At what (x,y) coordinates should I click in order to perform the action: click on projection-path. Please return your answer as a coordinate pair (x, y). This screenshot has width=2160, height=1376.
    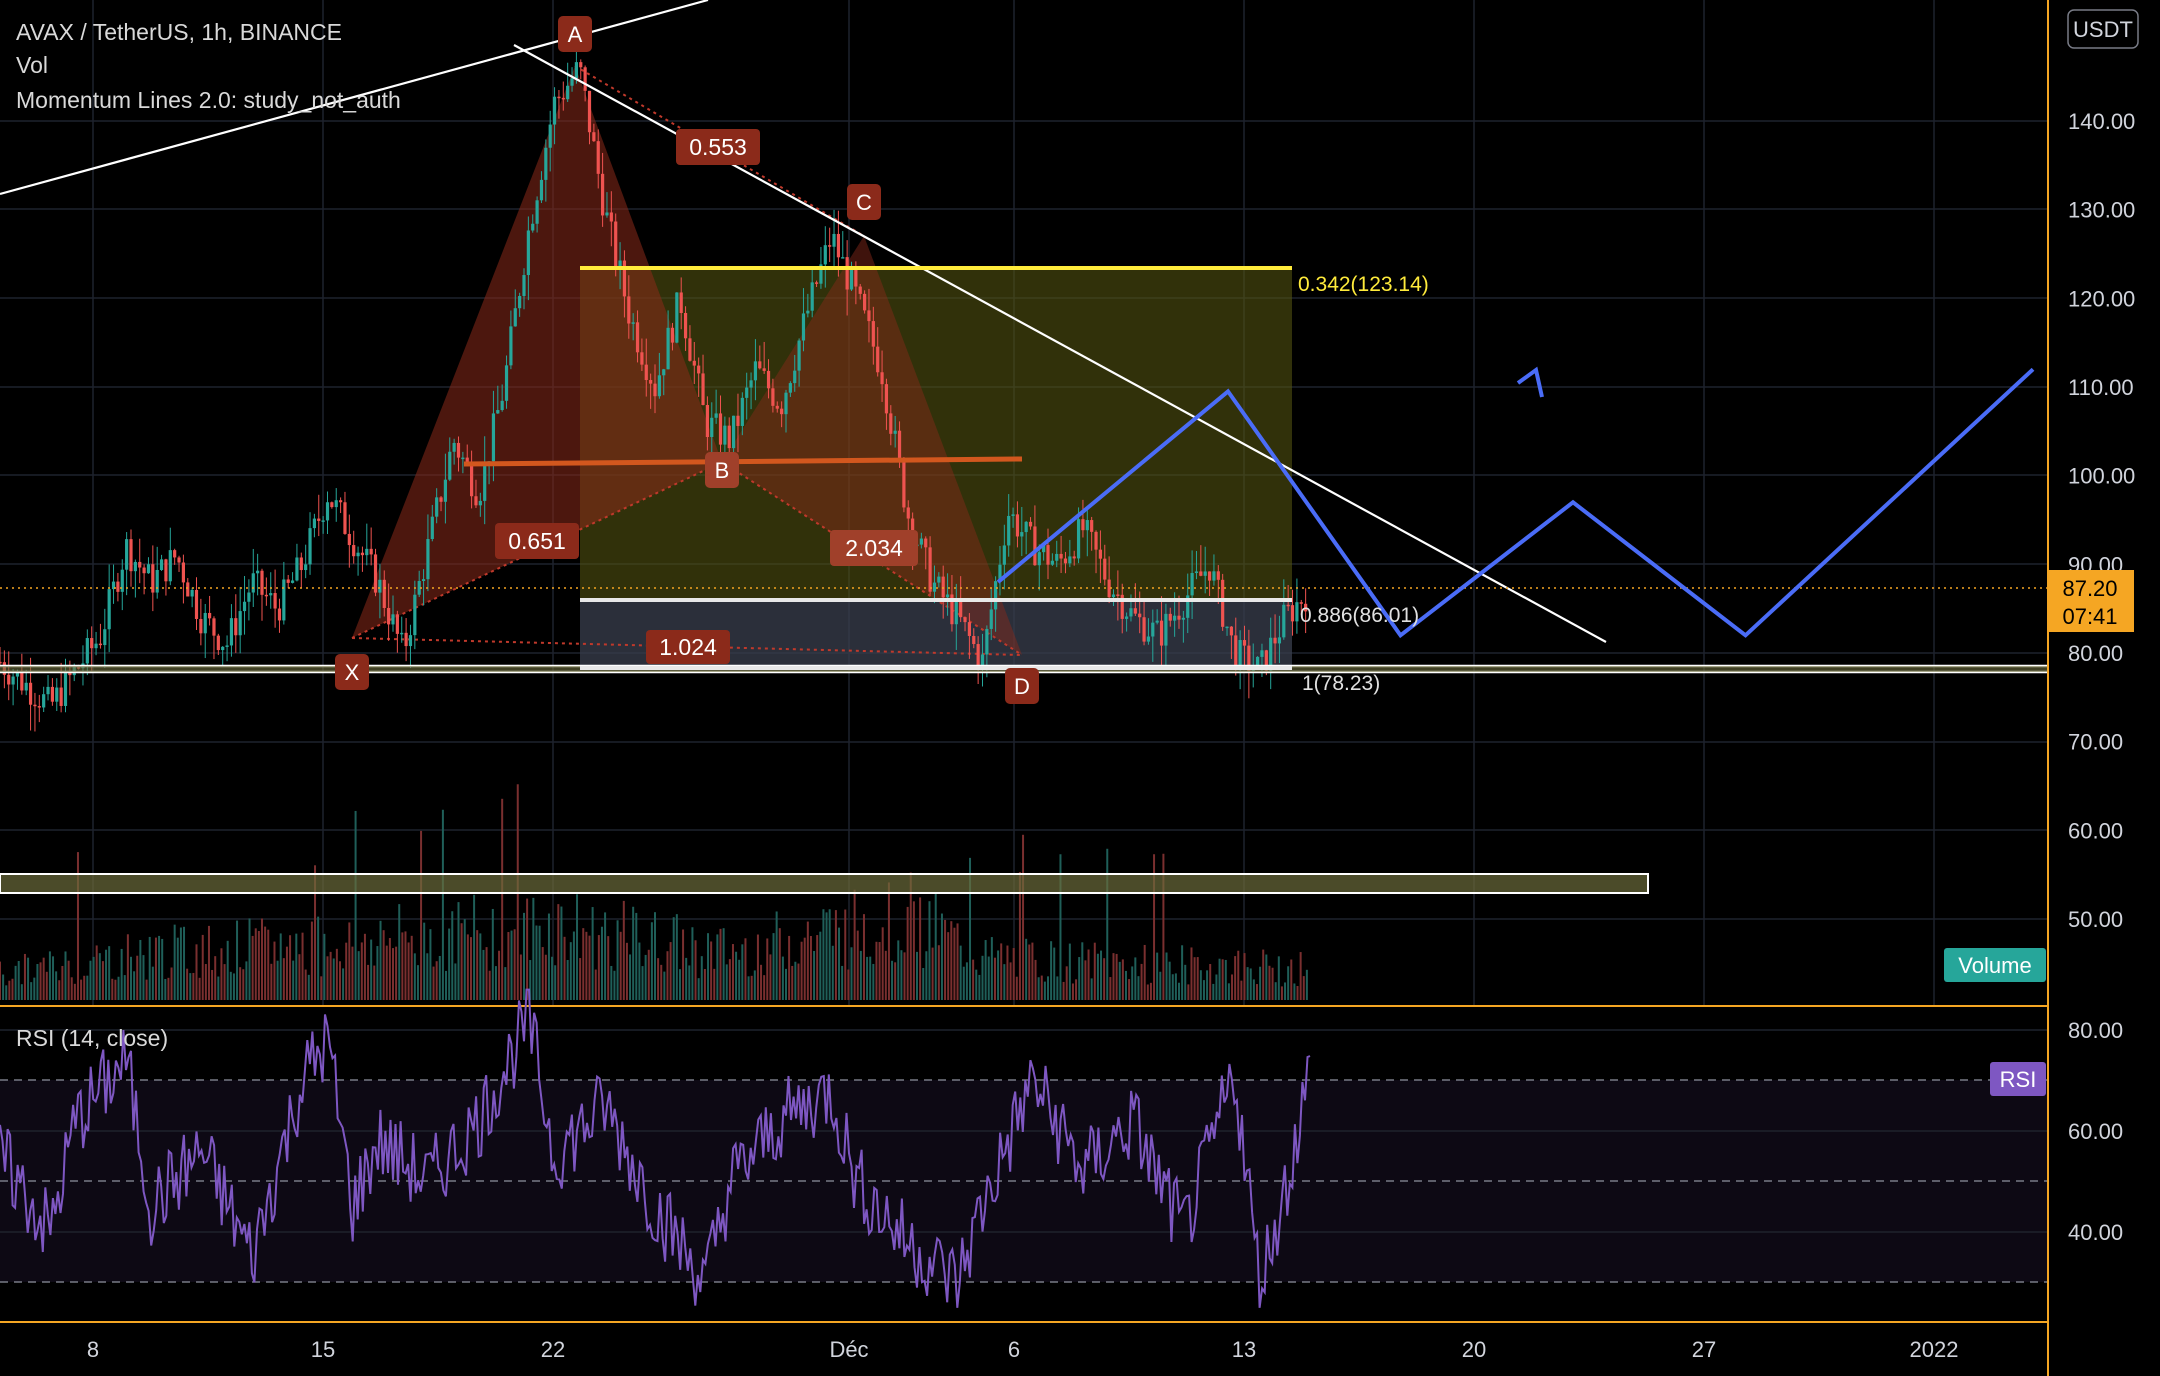
    Looking at the image, I should click on (1515, 503).